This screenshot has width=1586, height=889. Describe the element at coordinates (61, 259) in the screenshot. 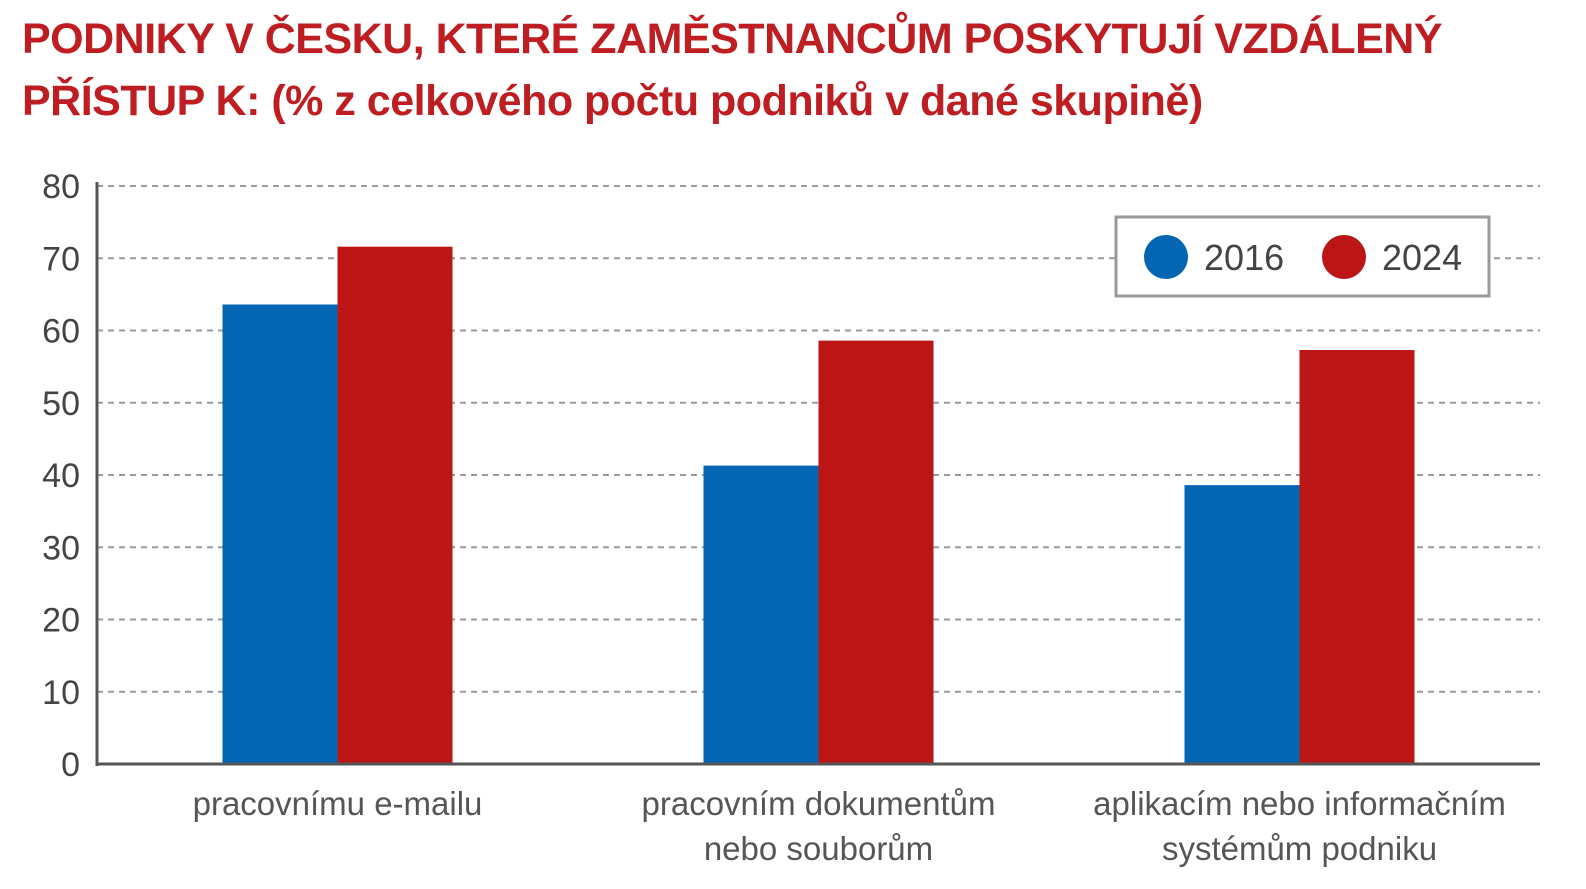

I see `y-tick-label: 70` at that location.